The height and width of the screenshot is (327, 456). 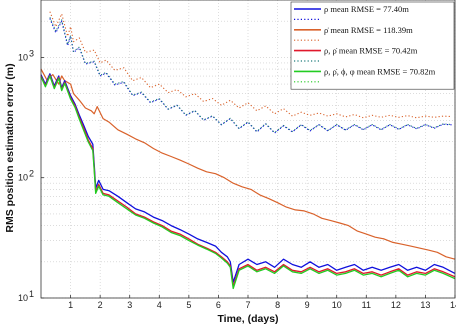 What do you see at coordinates (10, 147) in the screenshot?
I see `y-axis-label: RMS position estimation error (m)` at bounding box center [10, 147].